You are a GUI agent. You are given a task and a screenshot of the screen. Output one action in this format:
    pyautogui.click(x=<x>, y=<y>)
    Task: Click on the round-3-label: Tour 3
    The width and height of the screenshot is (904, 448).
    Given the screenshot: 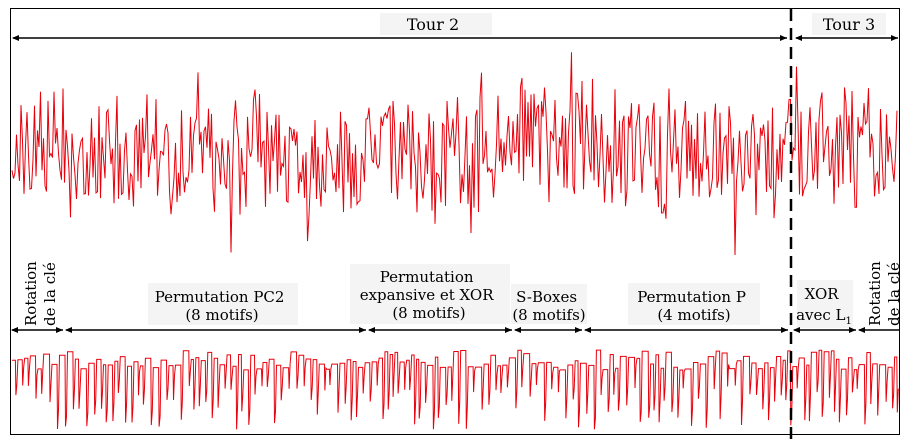 What is the action you would take?
    pyautogui.click(x=849, y=24)
    